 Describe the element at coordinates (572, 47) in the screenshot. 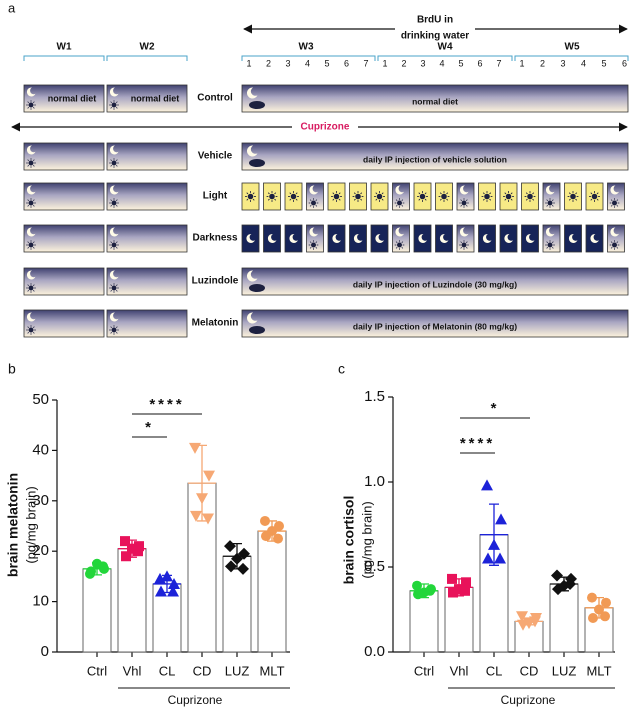

I see `week-label: W5` at that location.